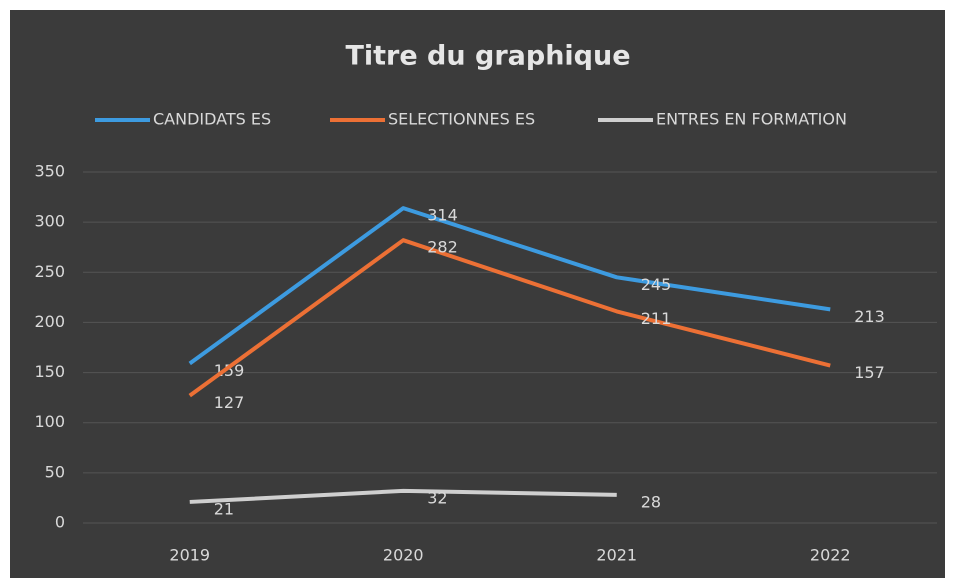  I want to click on y-tick-label: 100, so click(49, 421).